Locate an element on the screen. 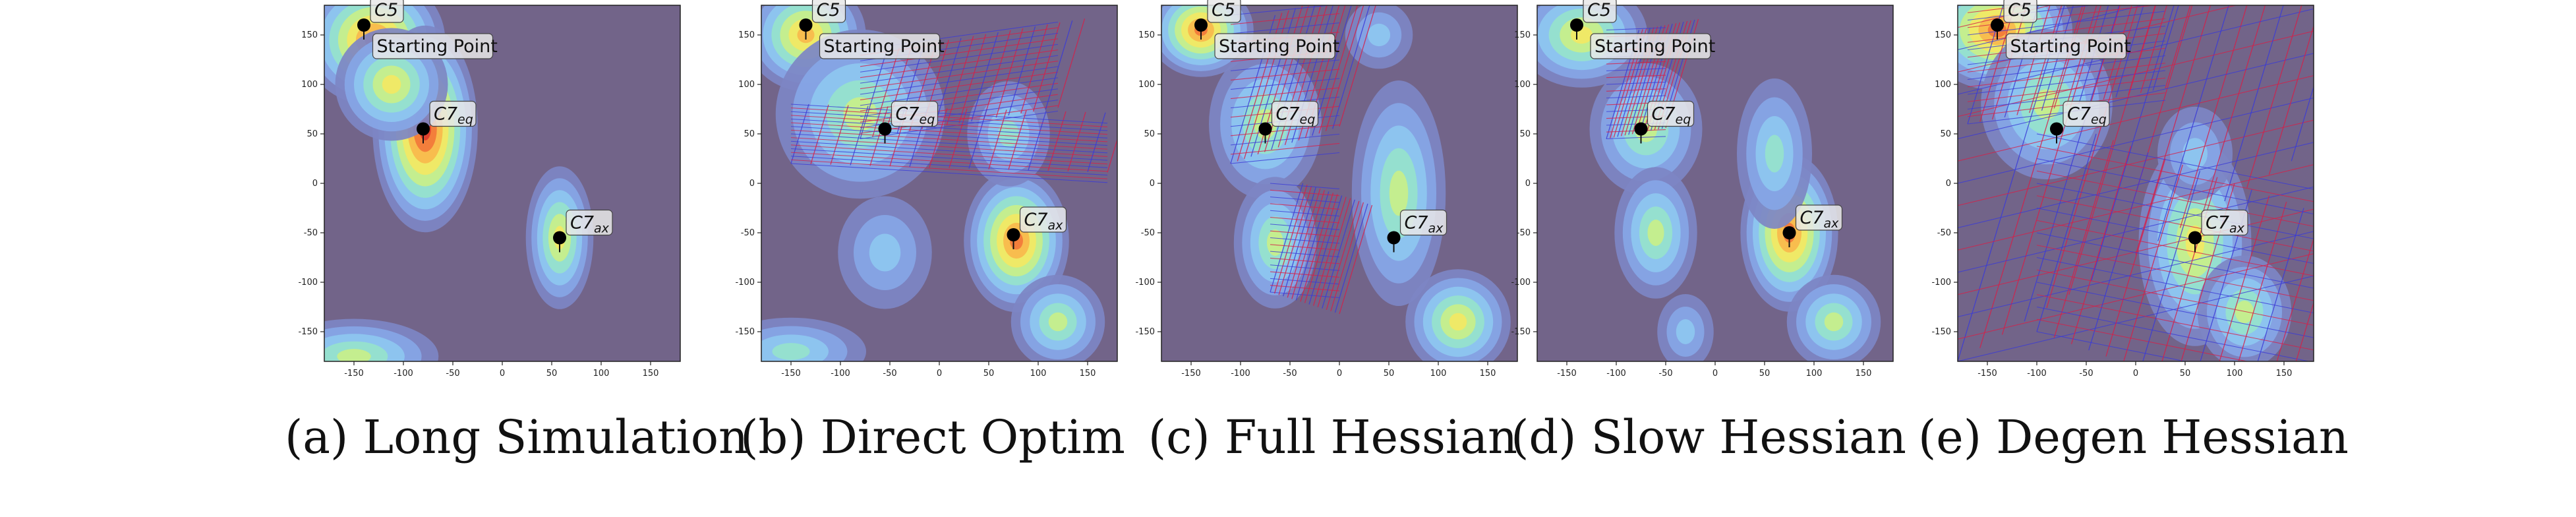 This screenshot has height=517, width=2576. annotation-label: C5 is located at coordinates (386, 10).